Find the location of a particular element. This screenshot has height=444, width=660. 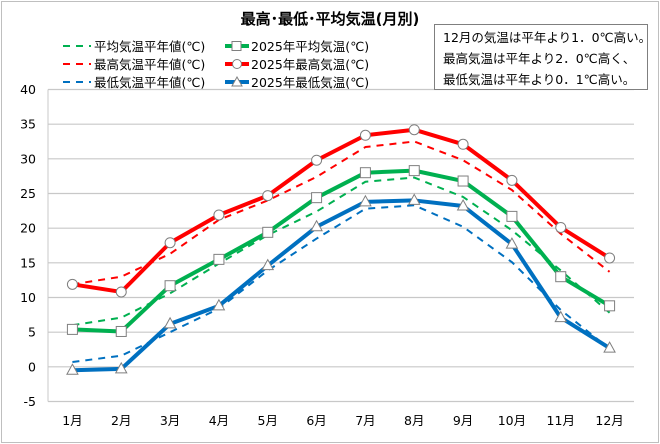

note-line: 12月の気温は平年より1．0℃高い。 is located at coordinates (547, 37).